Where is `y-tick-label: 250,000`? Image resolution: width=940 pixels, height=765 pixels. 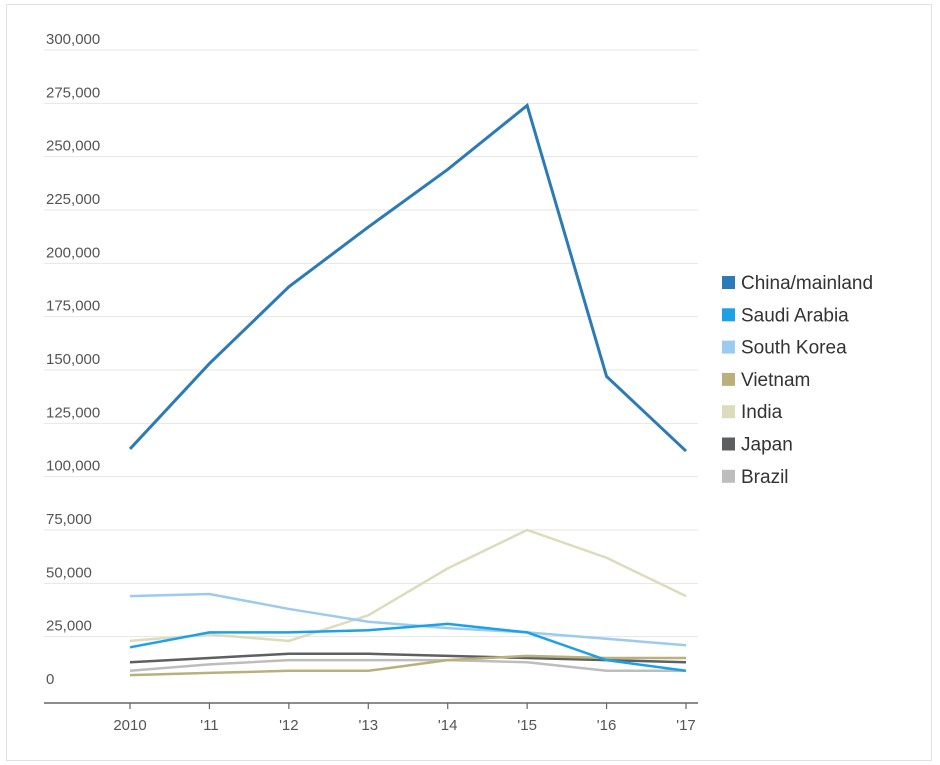 y-tick-label: 250,000 is located at coordinates (73, 146).